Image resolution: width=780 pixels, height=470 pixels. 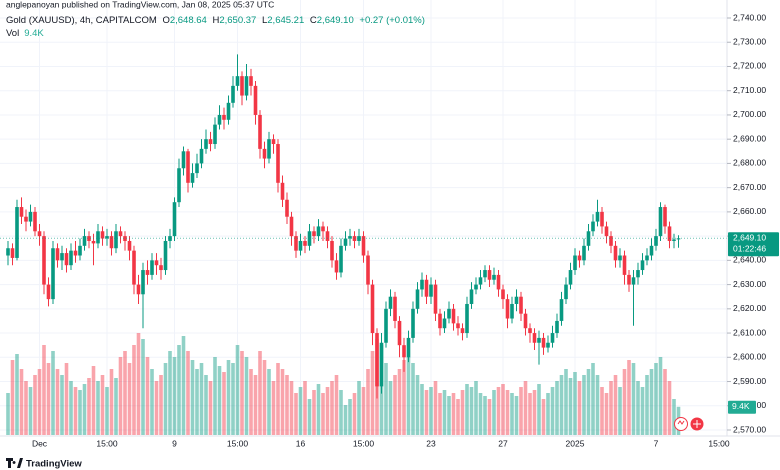 I want to click on close-value: 2,649.10, so click(x=335, y=20).